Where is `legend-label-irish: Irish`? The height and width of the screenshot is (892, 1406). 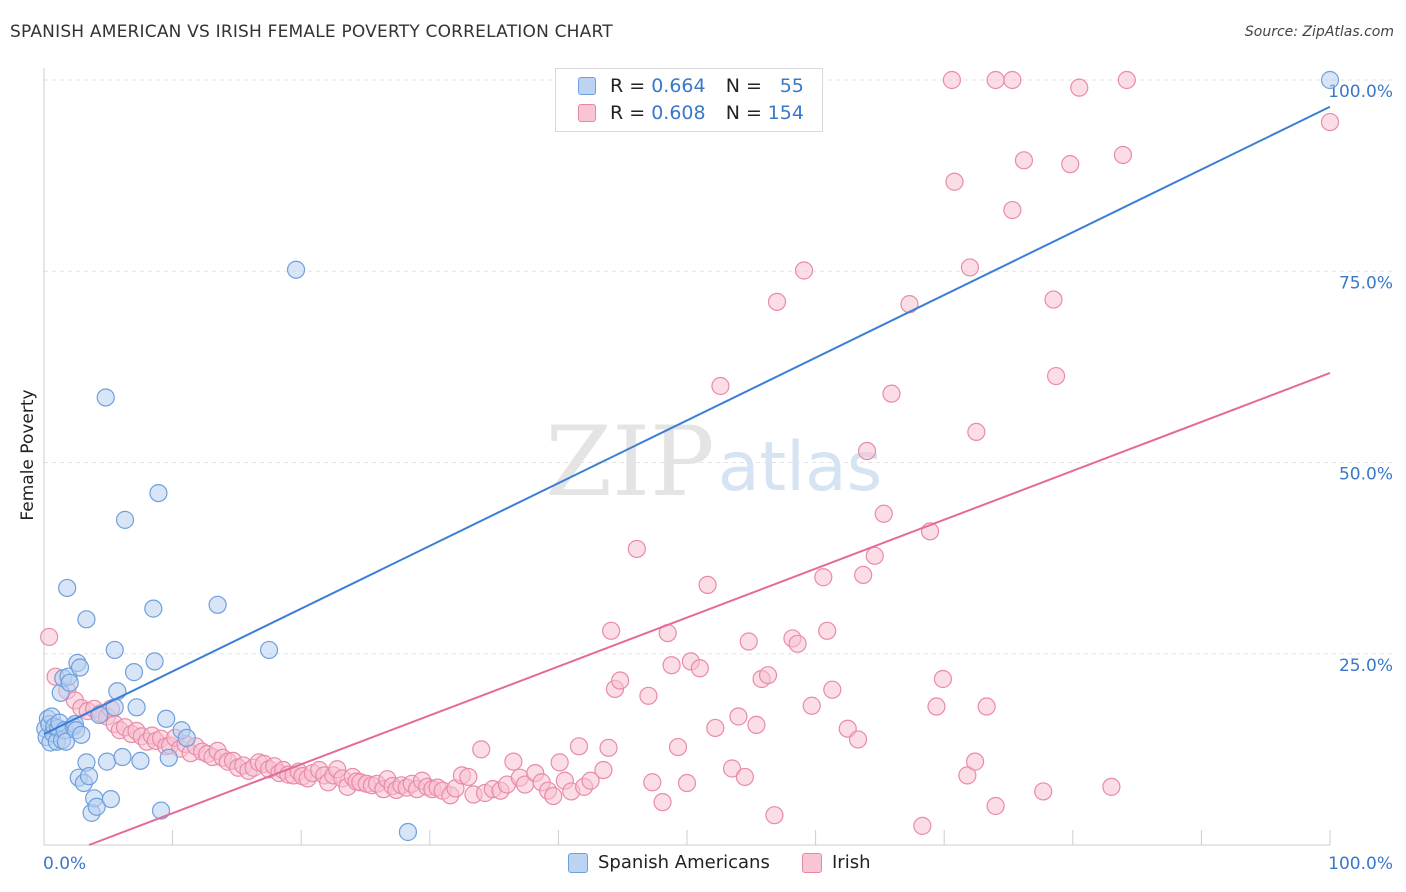 legend-label-irish: Irish is located at coordinates (851, 862).